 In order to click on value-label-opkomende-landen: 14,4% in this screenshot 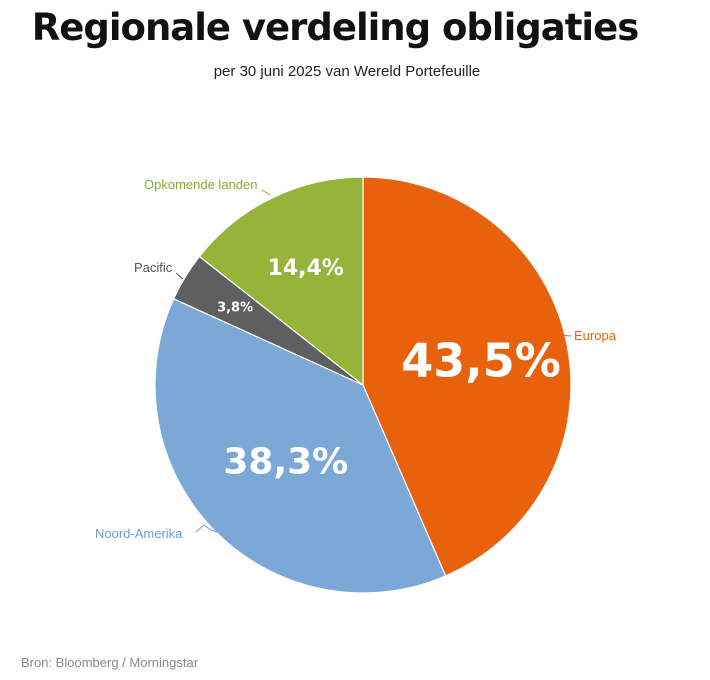, I will do `click(306, 268)`.